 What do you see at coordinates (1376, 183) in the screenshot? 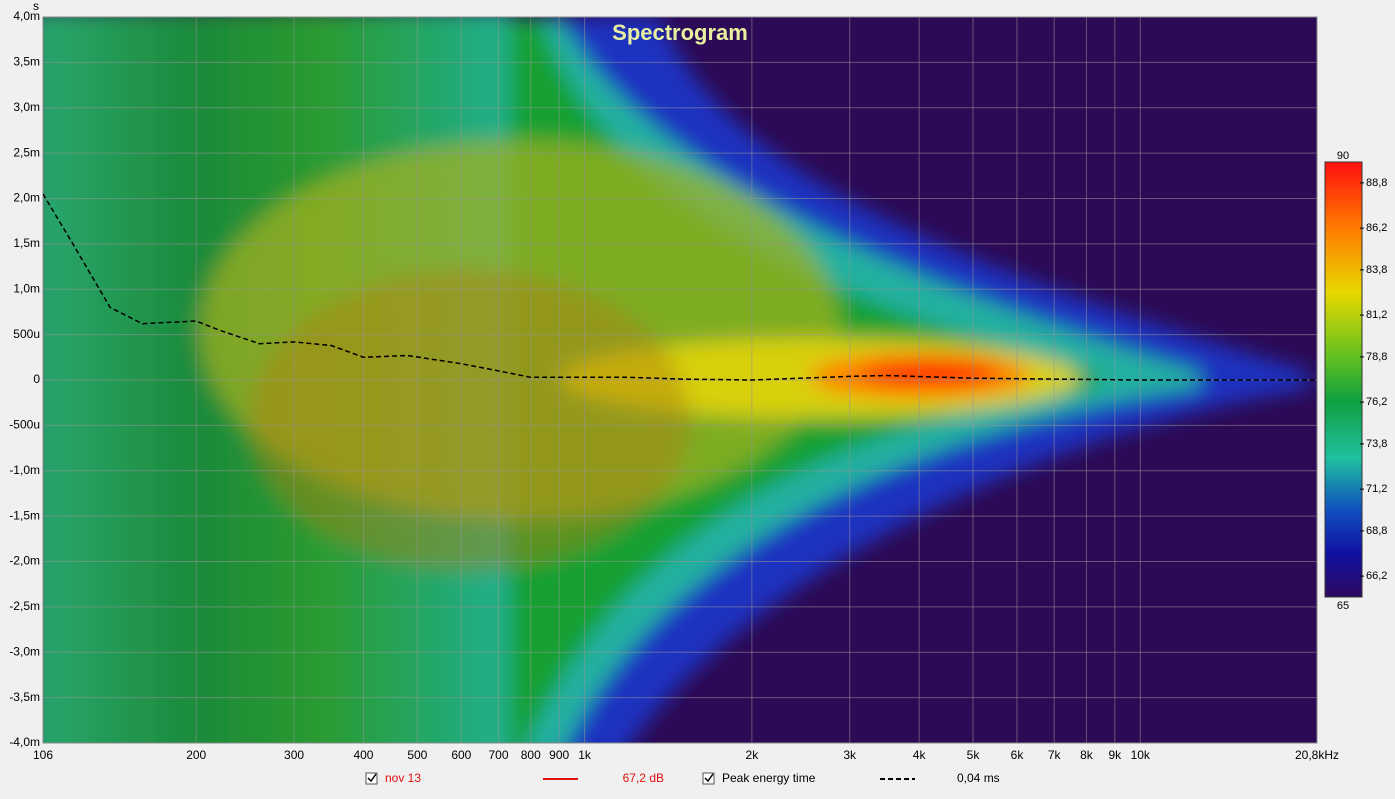
I see `colorbar-tick-label: 88,8` at bounding box center [1376, 183].